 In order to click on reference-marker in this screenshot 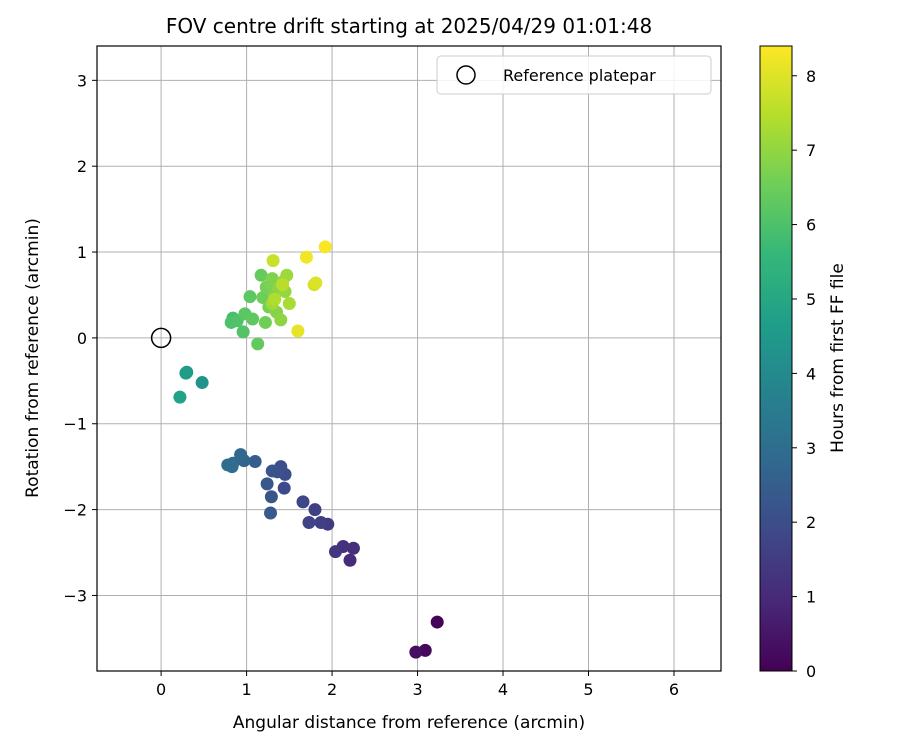, I will do `click(161, 338)`.